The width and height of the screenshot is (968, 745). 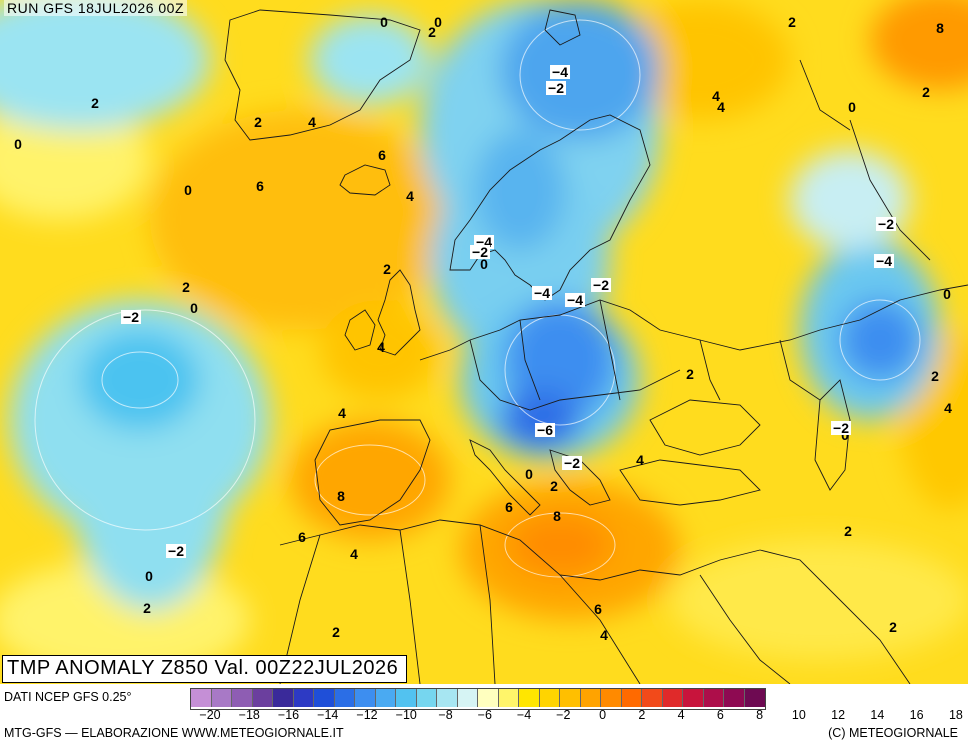 What do you see at coordinates (916, 715) in the screenshot?
I see `legend-tick: 16` at bounding box center [916, 715].